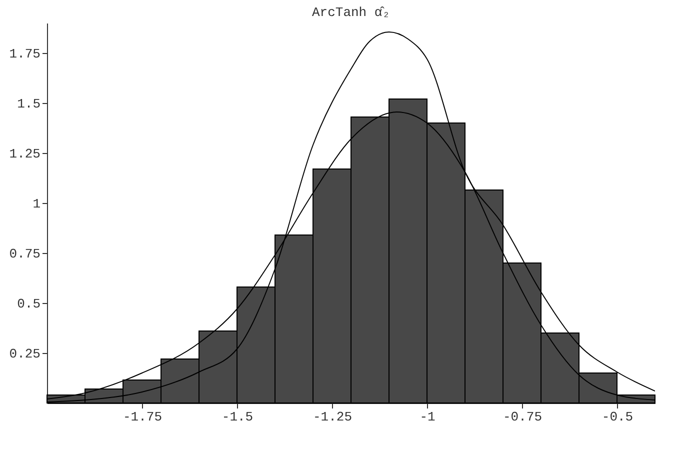  What do you see at coordinates (28, 304) in the screenshot?
I see `y-tick-label: 0.5` at bounding box center [28, 304].